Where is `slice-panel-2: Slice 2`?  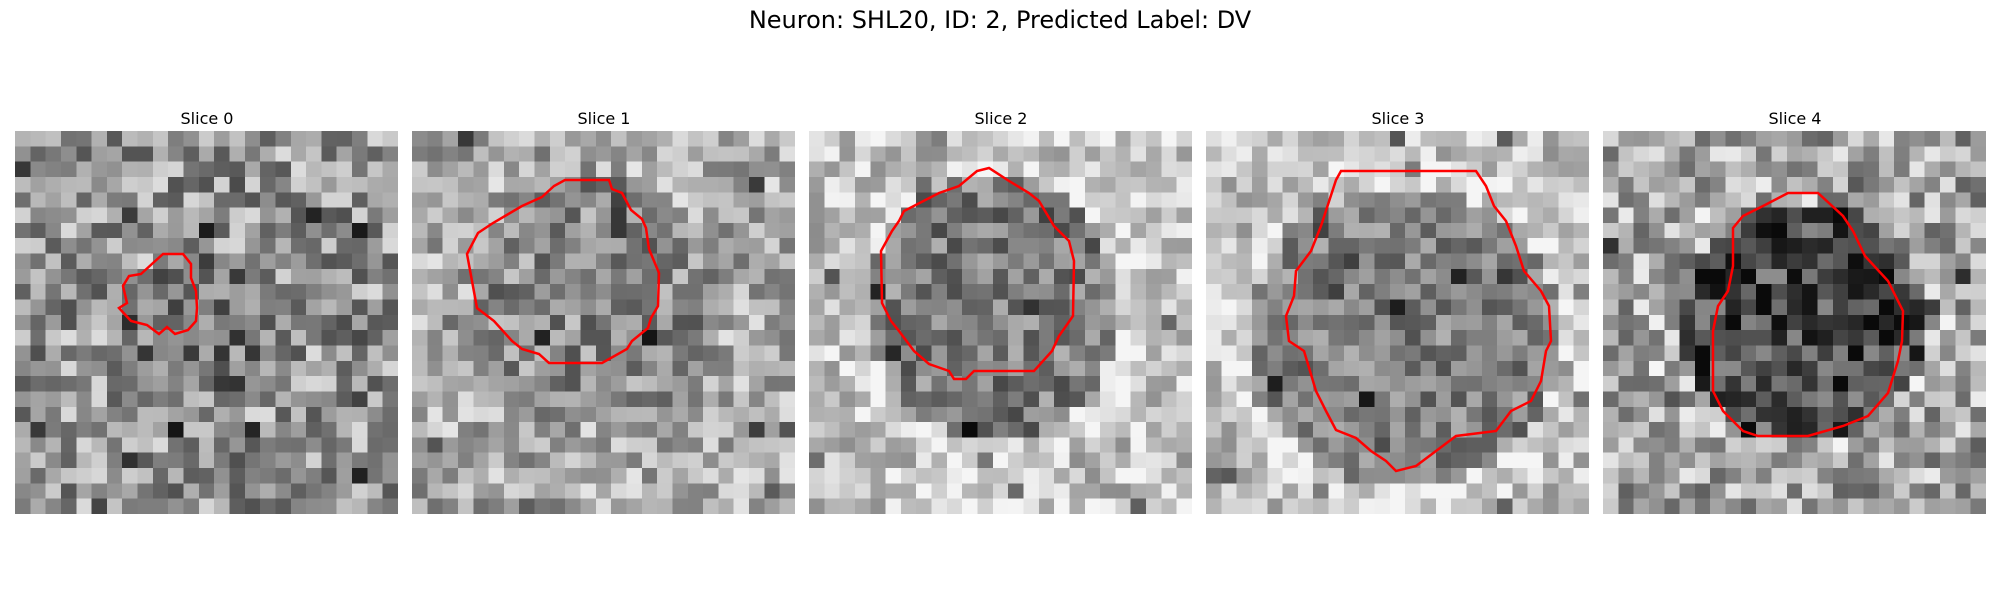 slice-panel-2: Slice 2 is located at coordinates (1001, 310).